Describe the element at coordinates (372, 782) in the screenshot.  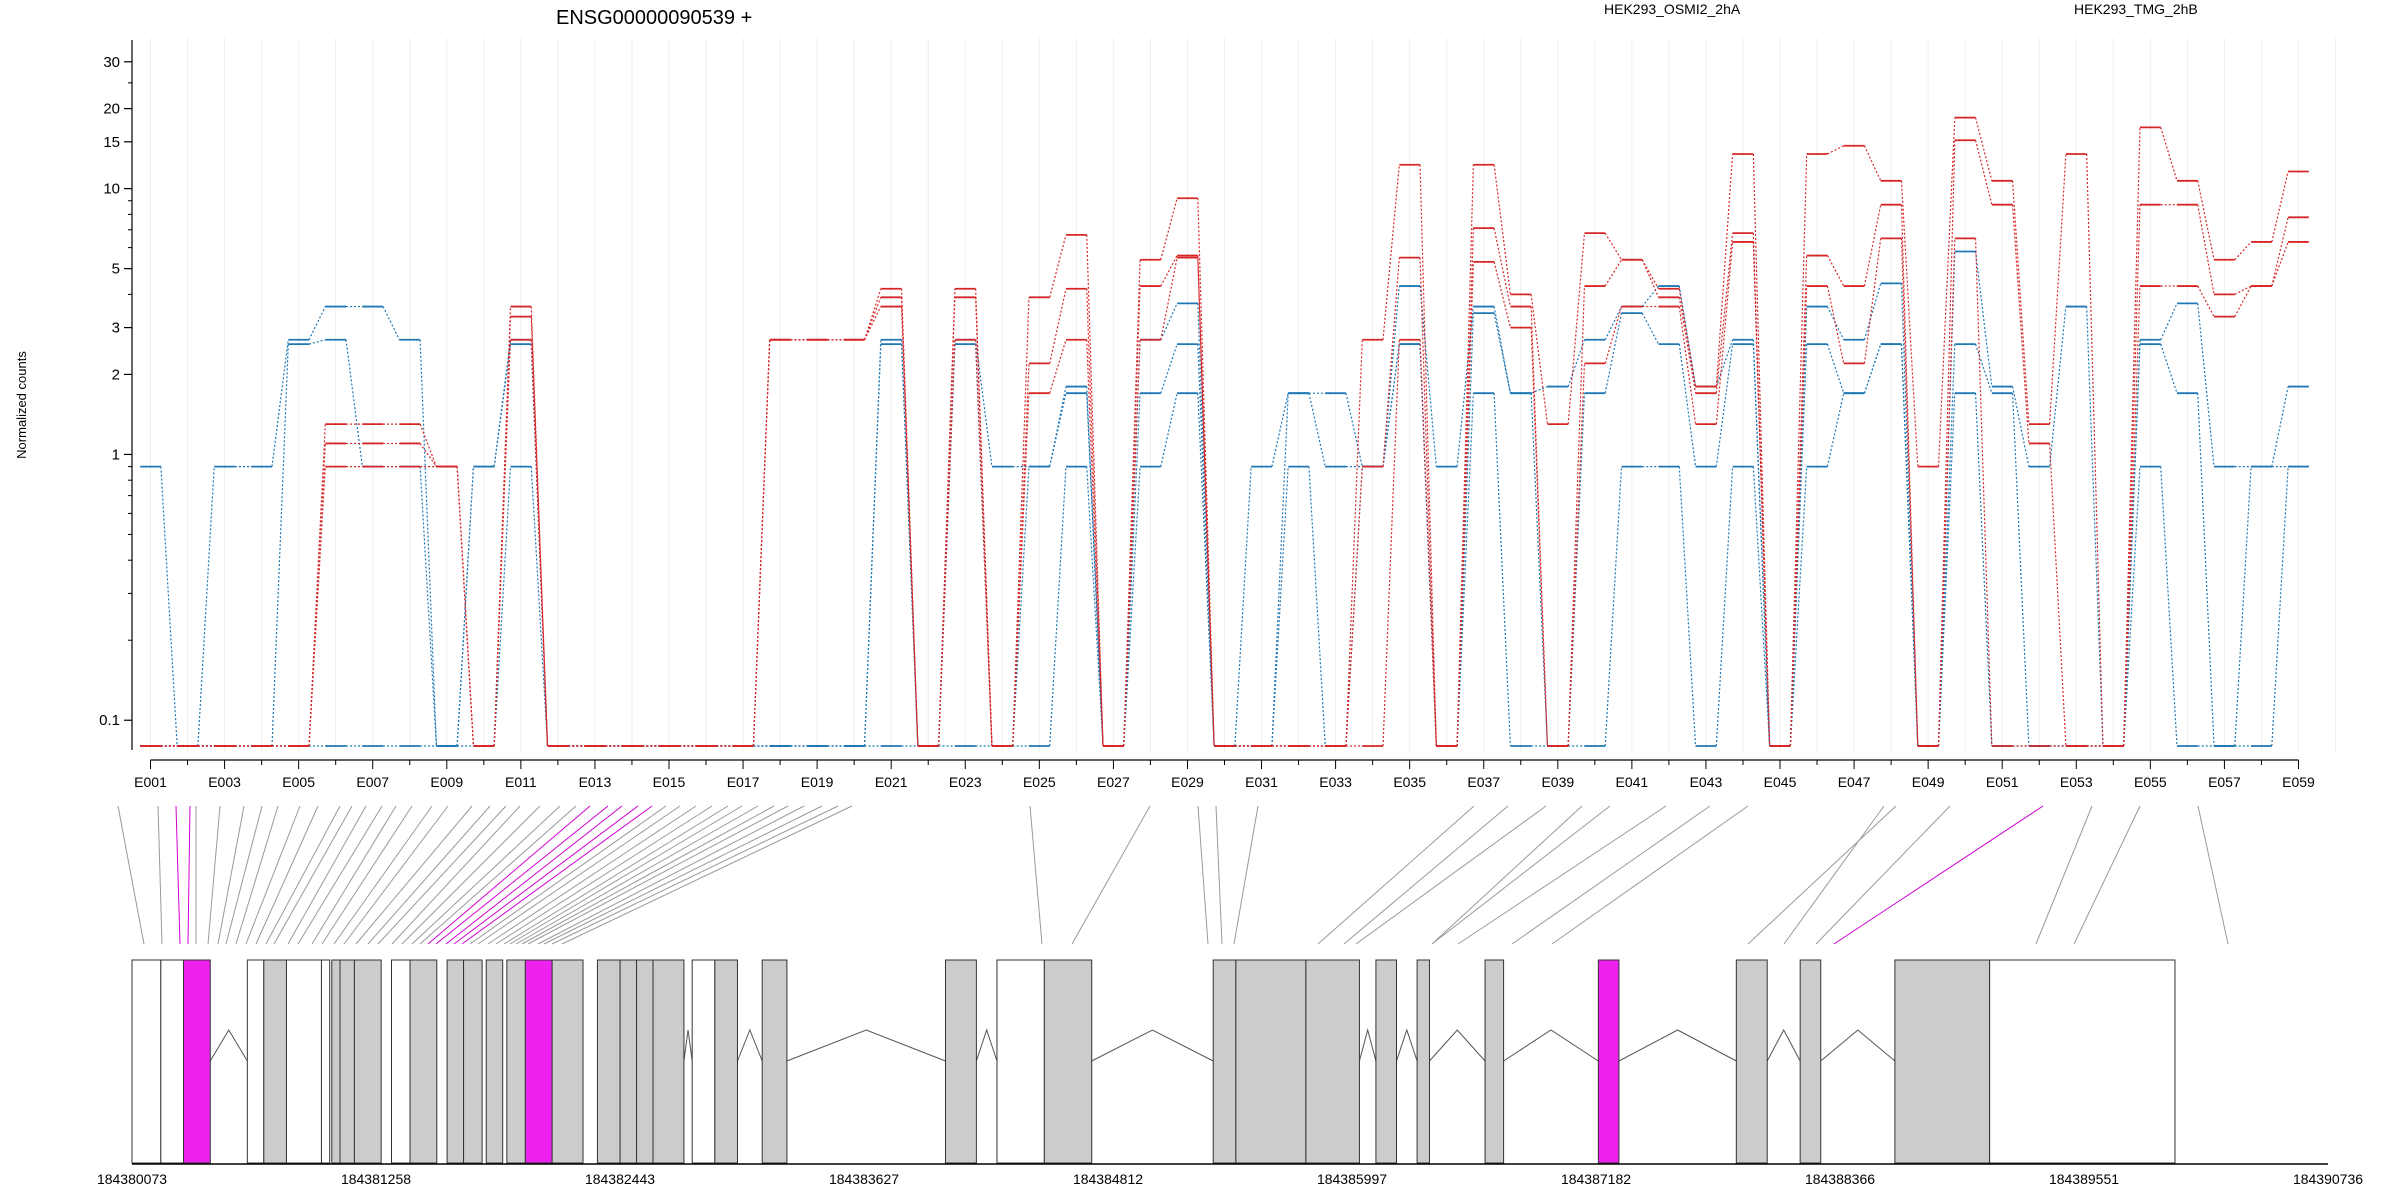
I see `x-tick-label: E007` at that location.